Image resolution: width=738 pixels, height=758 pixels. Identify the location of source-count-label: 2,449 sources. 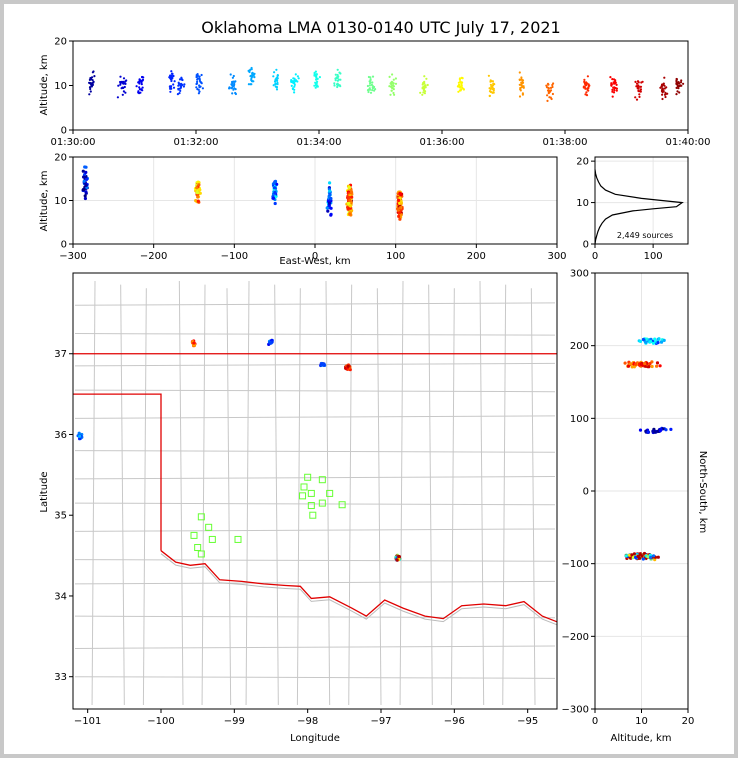
(645, 235).